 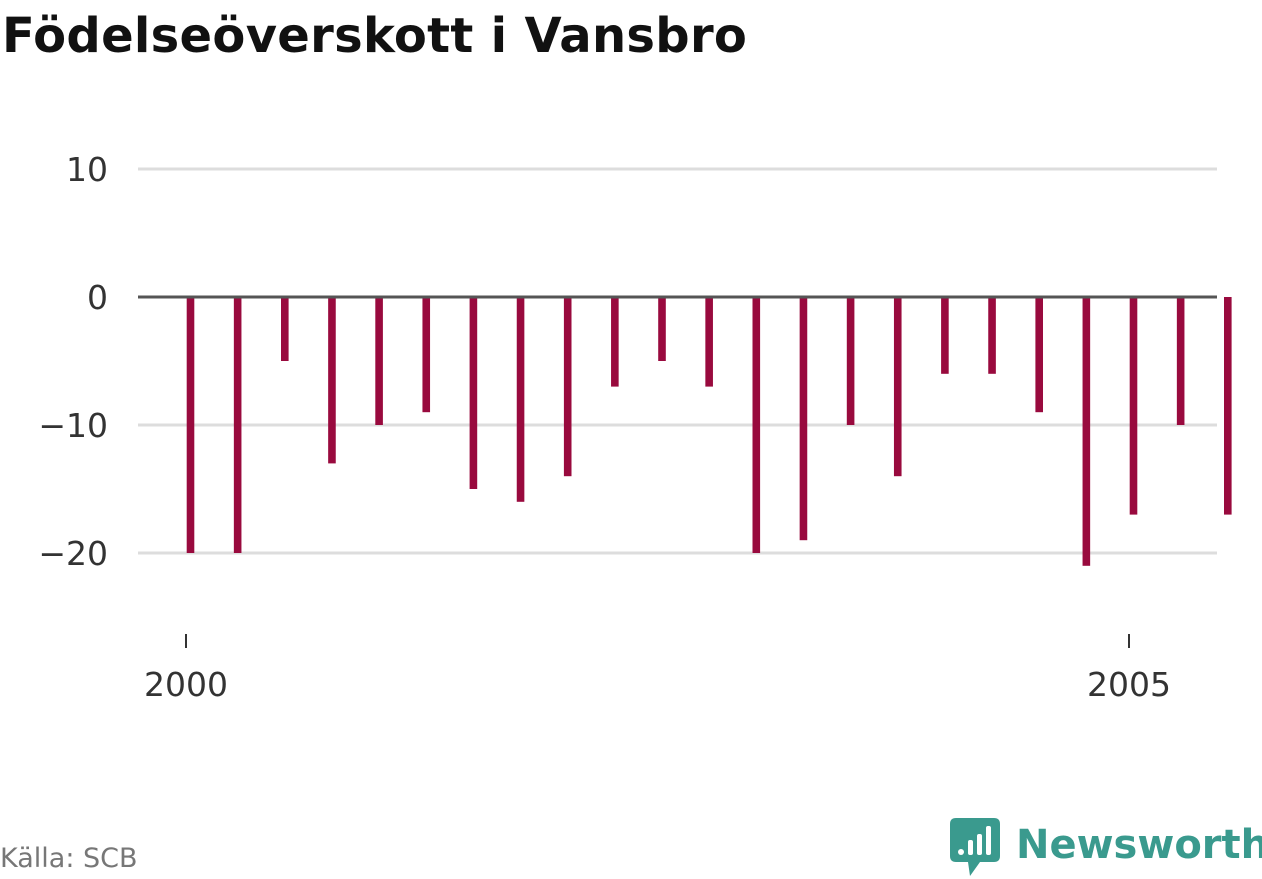 I want to click on source-note: Källa: SCB, so click(x=69, y=858).